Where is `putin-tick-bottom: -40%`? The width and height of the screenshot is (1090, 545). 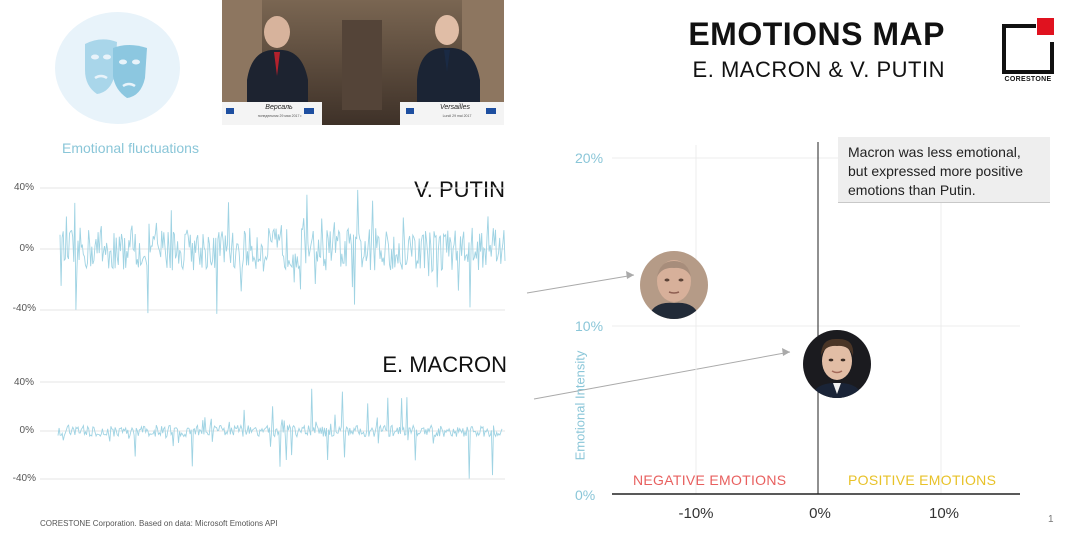
putin-tick-bottom: -40% is located at coordinates (24, 308).